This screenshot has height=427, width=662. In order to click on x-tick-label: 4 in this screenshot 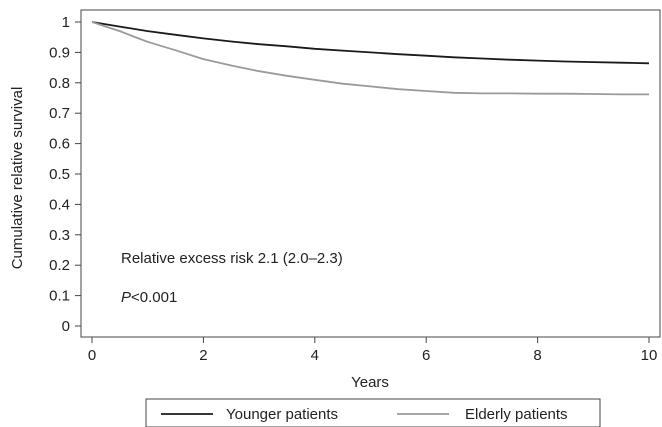, I will do `click(315, 355)`.